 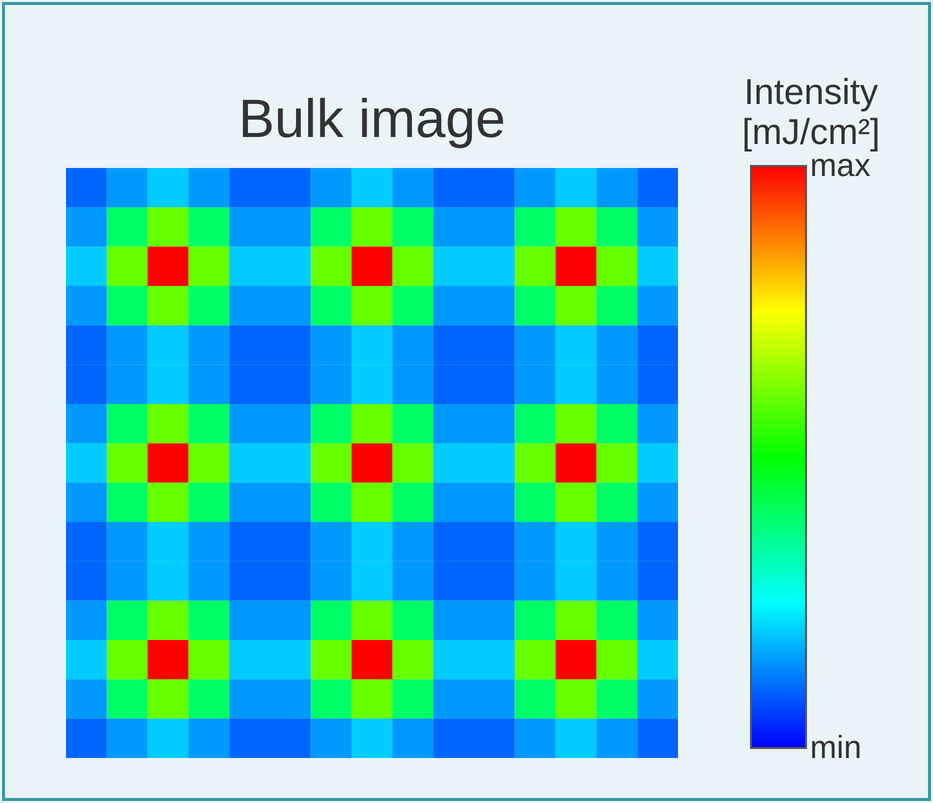 What do you see at coordinates (836, 747) in the screenshot?
I see `color-bar-label: min` at bounding box center [836, 747].